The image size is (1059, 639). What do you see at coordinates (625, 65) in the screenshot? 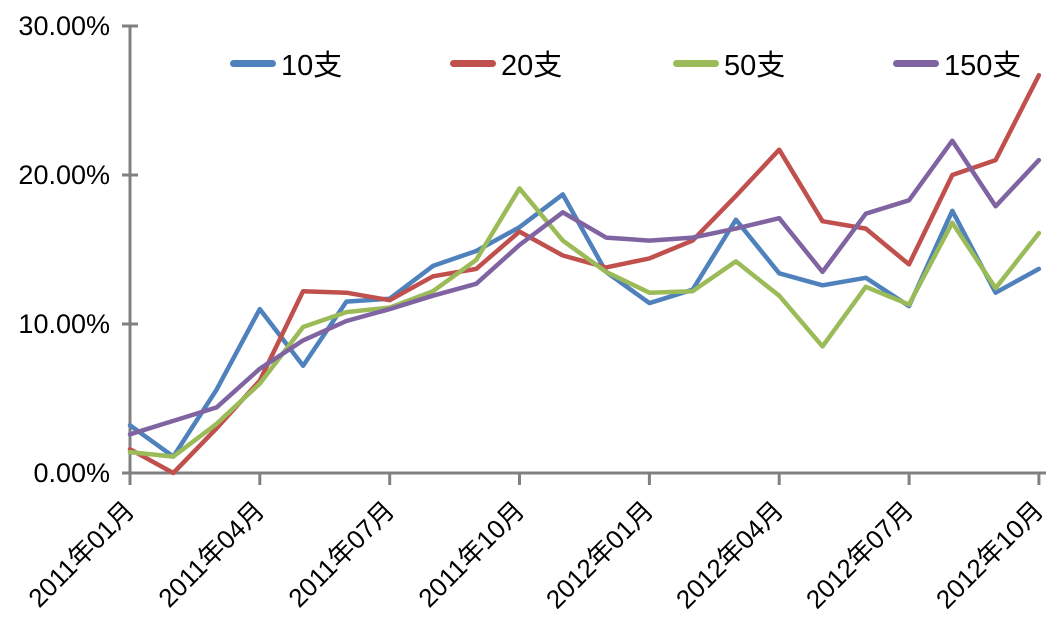
I see `legend: 10支 20支 50支 150支` at bounding box center [625, 65].